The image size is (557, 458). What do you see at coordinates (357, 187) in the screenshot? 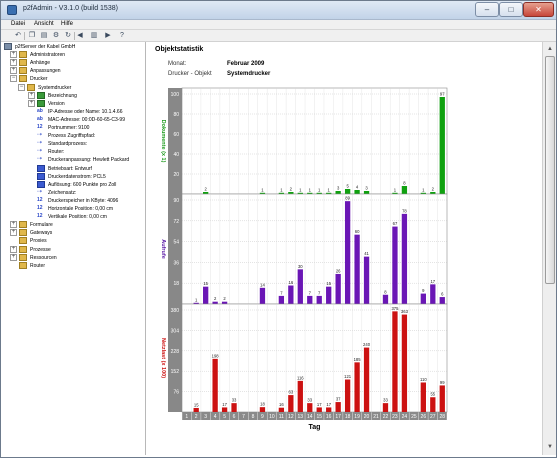
I see `bar-data-label: 4` at bounding box center [357, 187].